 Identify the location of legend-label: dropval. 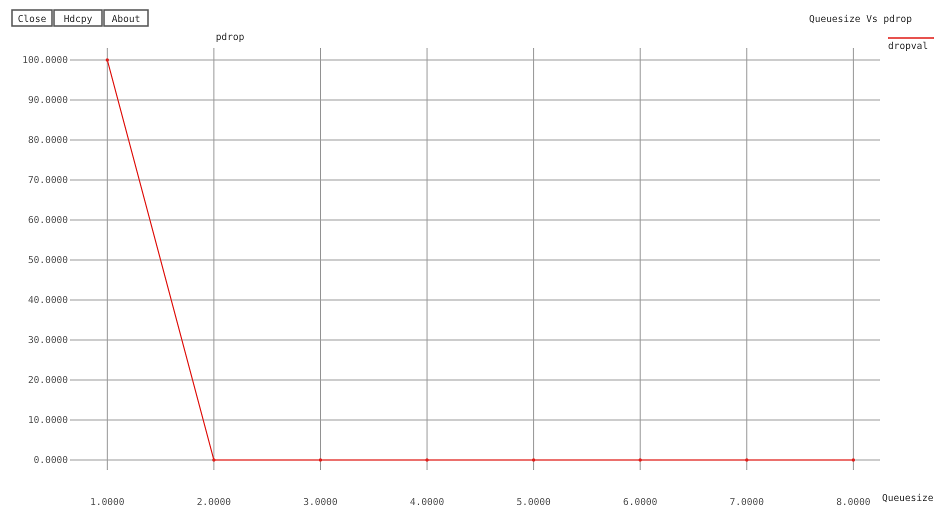
(908, 46).